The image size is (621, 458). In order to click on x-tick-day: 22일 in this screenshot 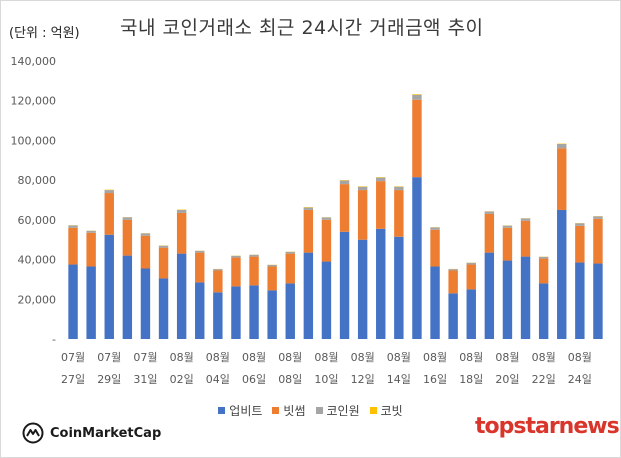, I will do `click(544, 379)`.